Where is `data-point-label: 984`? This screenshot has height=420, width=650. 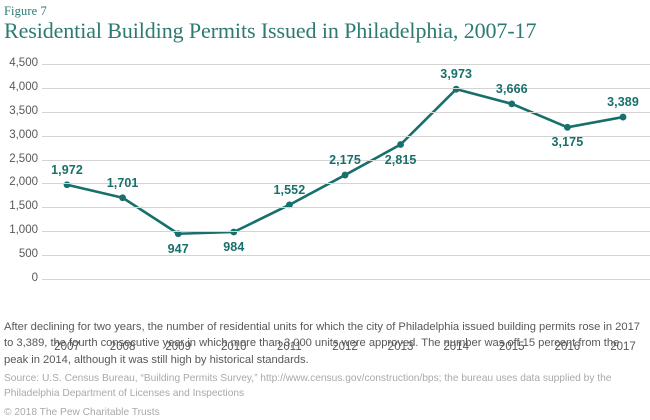
data-point-label: 984 is located at coordinates (234, 246).